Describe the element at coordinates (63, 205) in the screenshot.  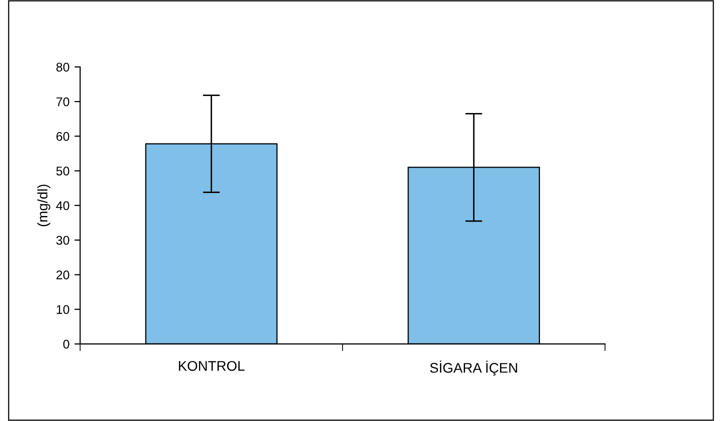
I see `y-tick-label: 40` at that location.